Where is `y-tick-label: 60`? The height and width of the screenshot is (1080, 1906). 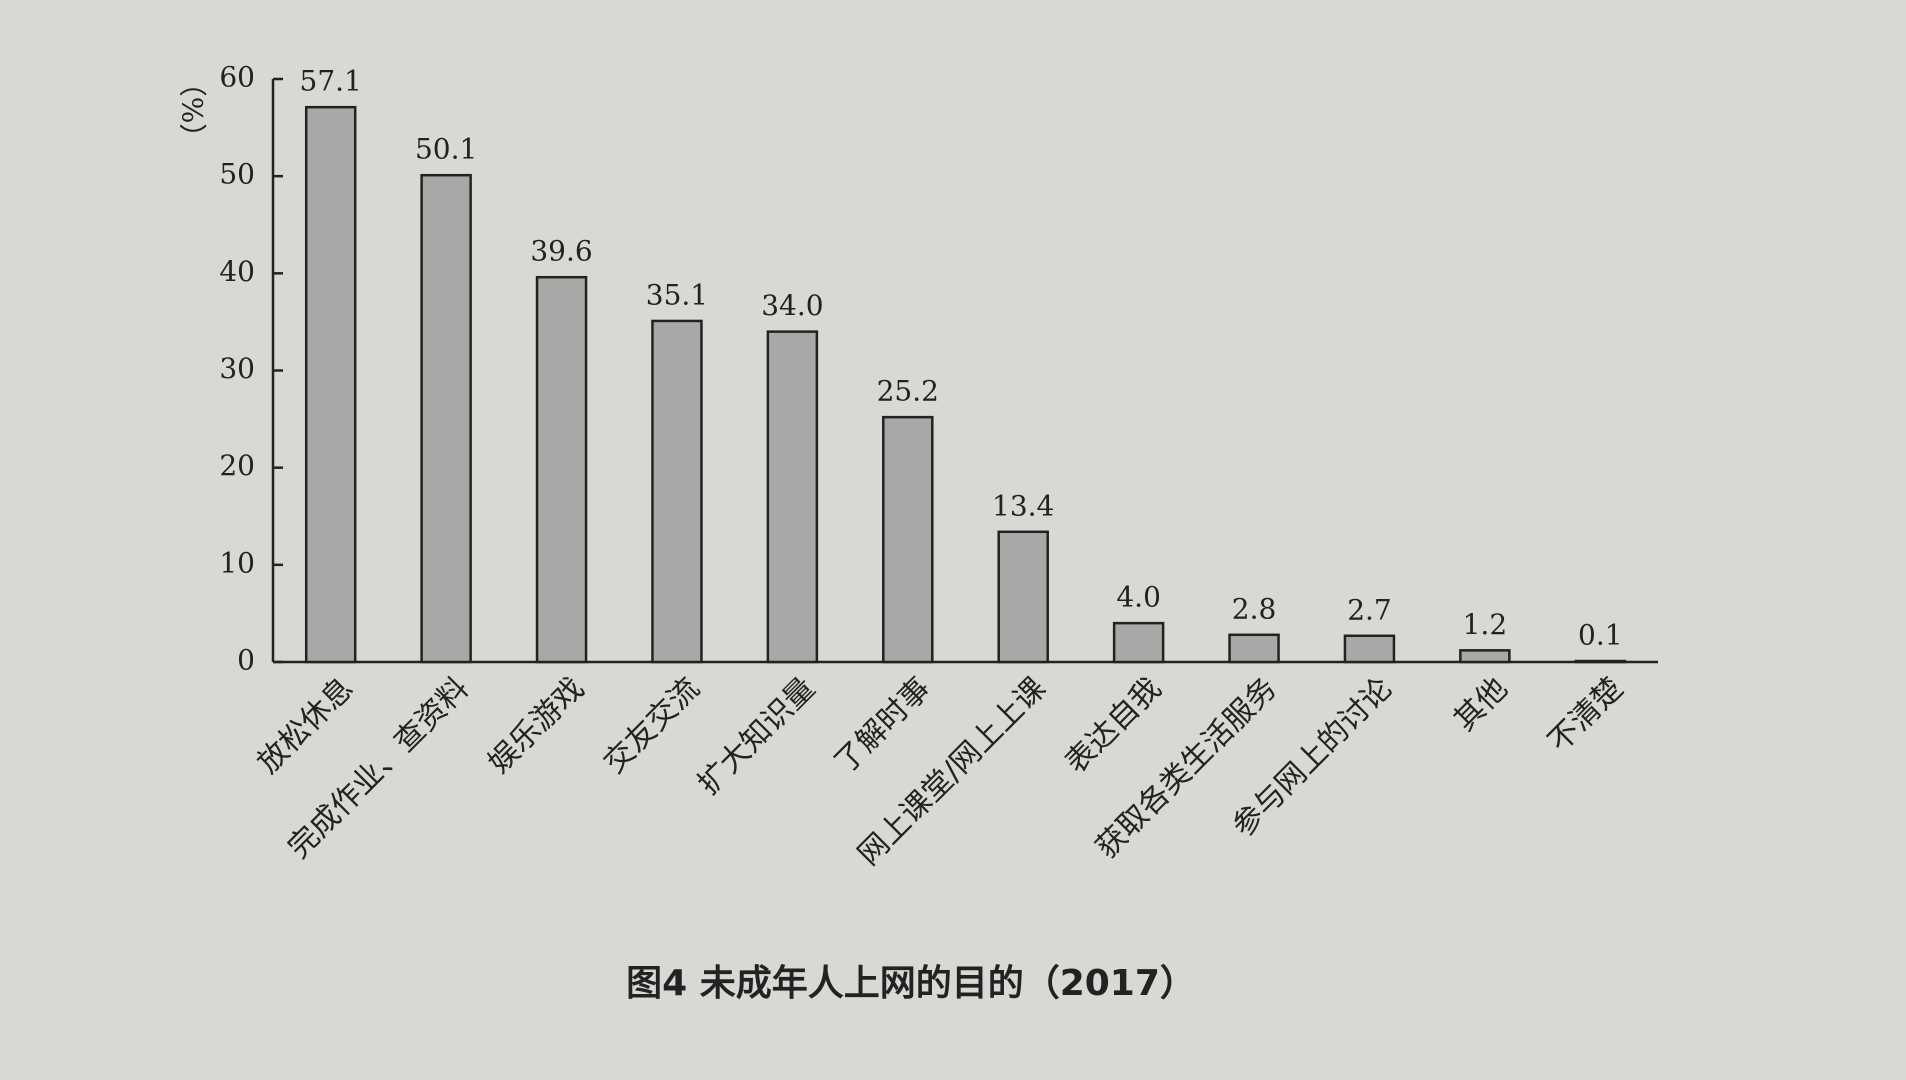
y-tick-label: 60 is located at coordinates (237, 77).